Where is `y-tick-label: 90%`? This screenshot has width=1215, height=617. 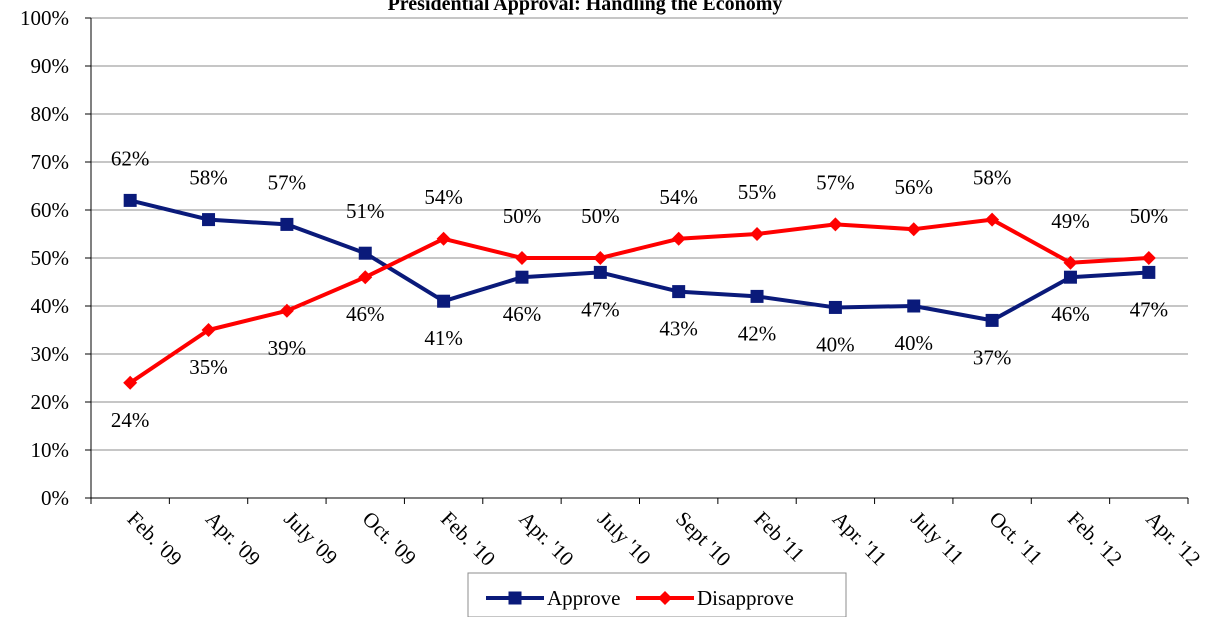 y-tick-label: 90% is located at coordinates (50, 66).